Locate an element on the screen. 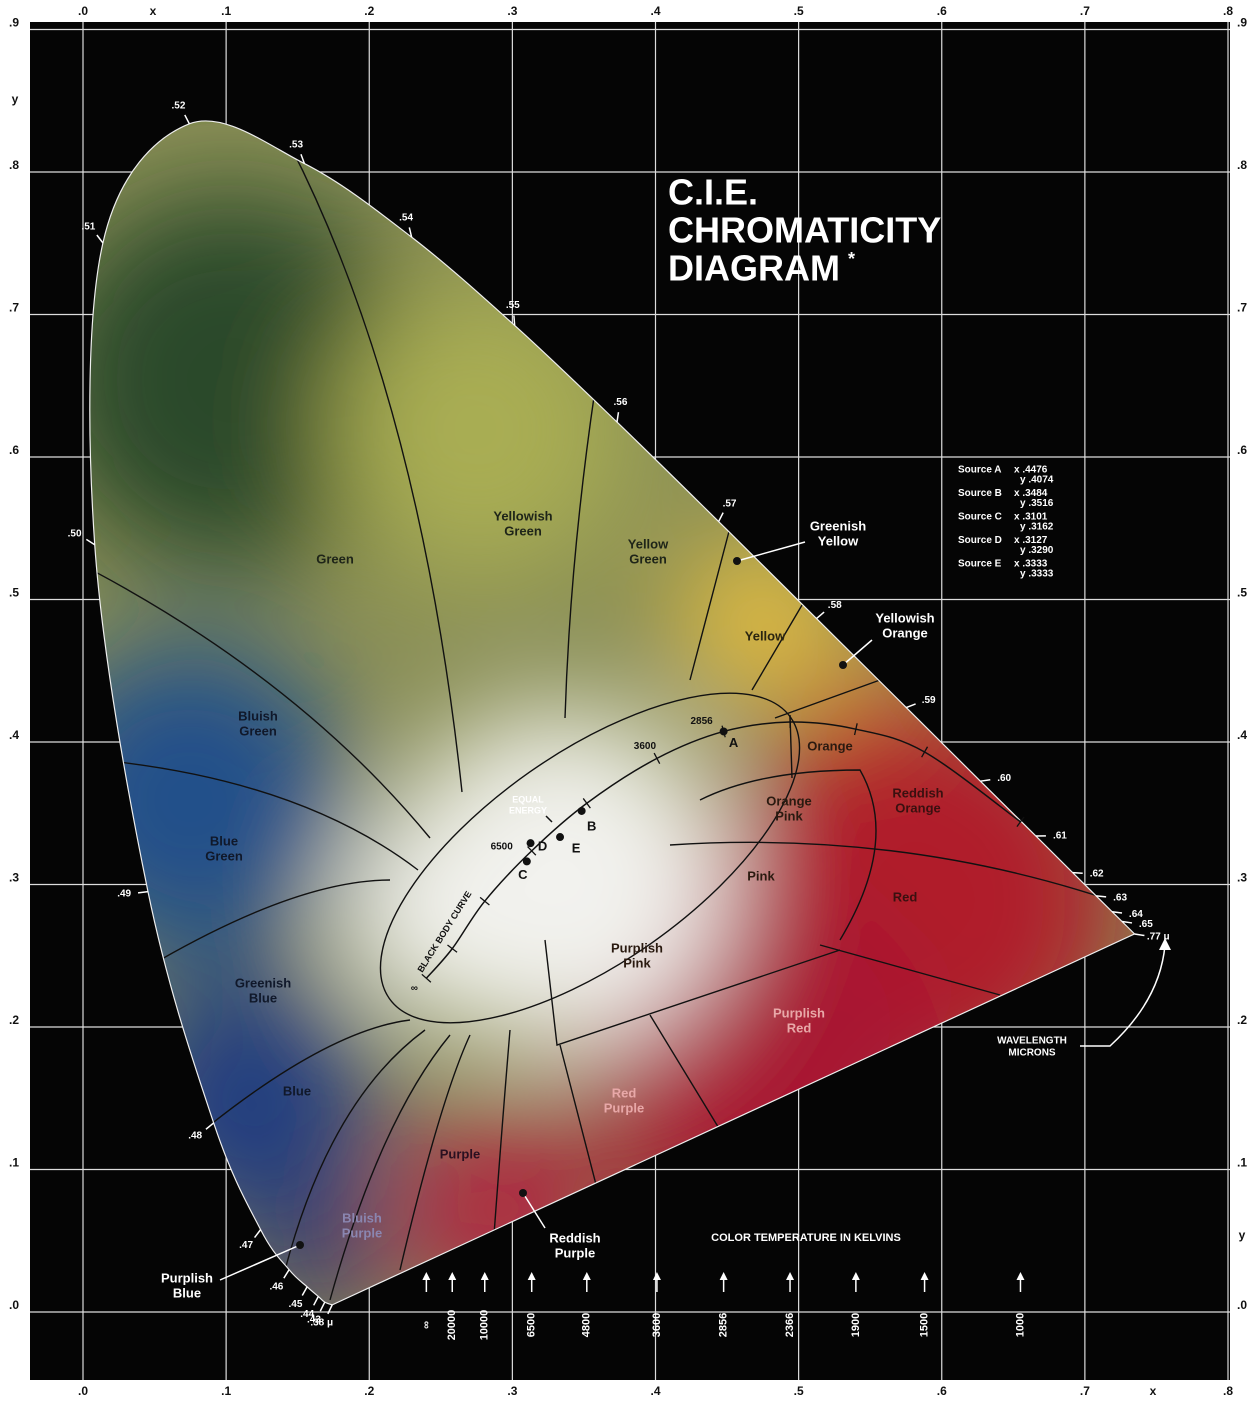 The width and height of the screenshot is (1256, 1407). region-label: Bluish is located at coordinates (258, 715).